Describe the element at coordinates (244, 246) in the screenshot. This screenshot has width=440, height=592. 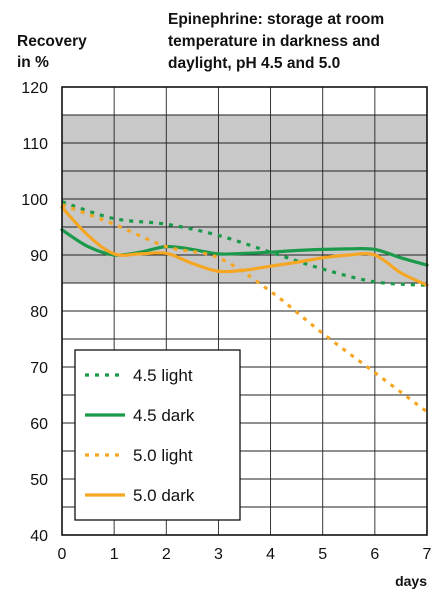
I see `series-line-5-0-dark` at that location.